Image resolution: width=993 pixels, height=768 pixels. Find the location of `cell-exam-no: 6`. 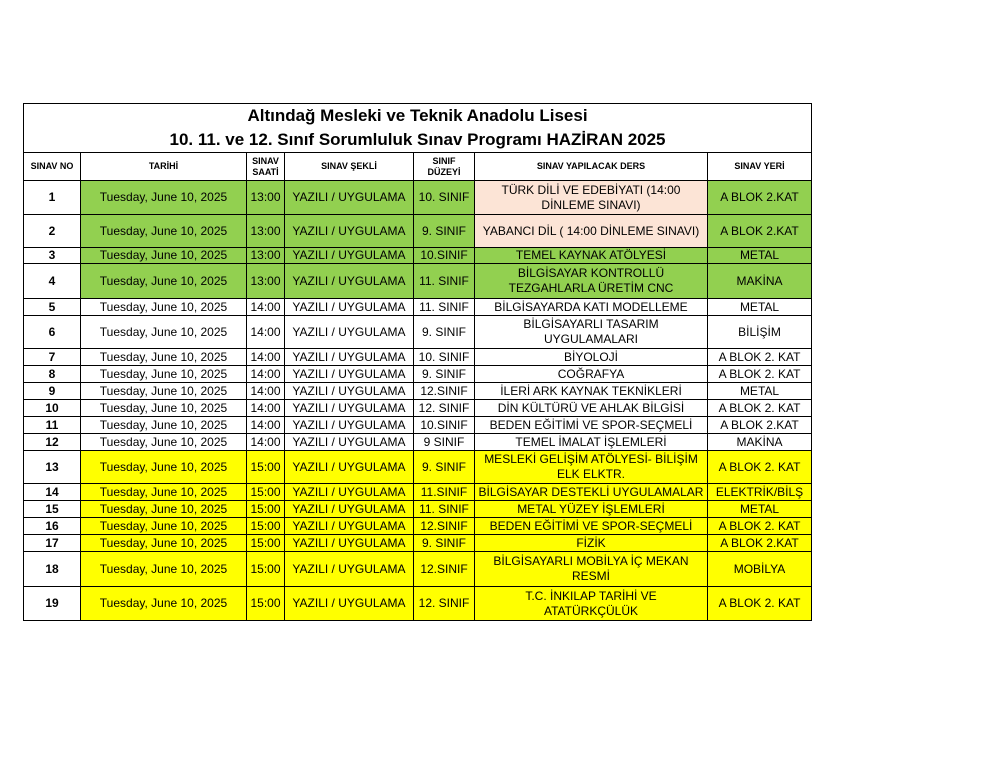

cell-exam-no: 6 is located at coordinates (52, 332).